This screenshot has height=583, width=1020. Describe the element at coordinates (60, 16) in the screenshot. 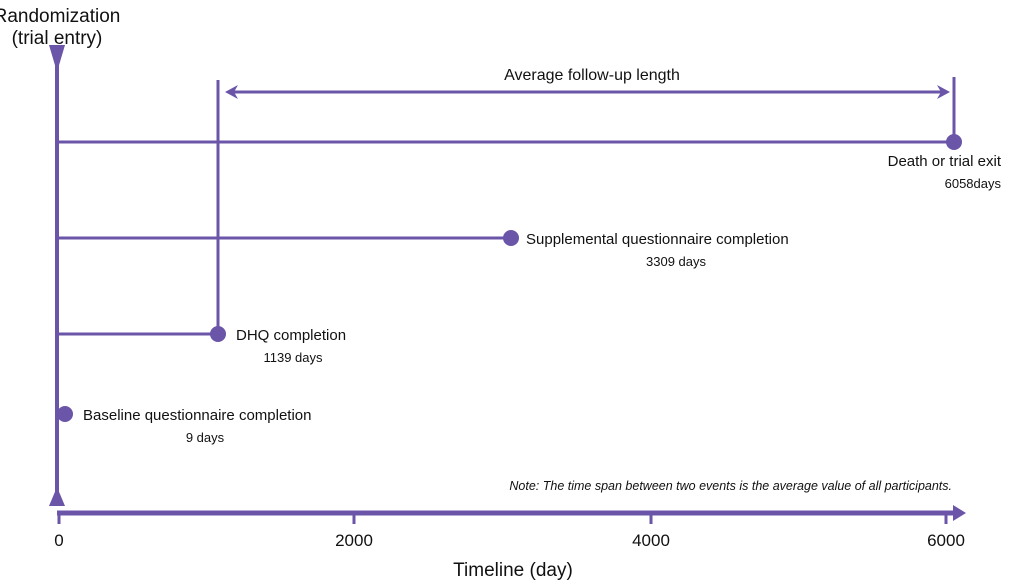

I see `title-line1: Randomization` at that location.